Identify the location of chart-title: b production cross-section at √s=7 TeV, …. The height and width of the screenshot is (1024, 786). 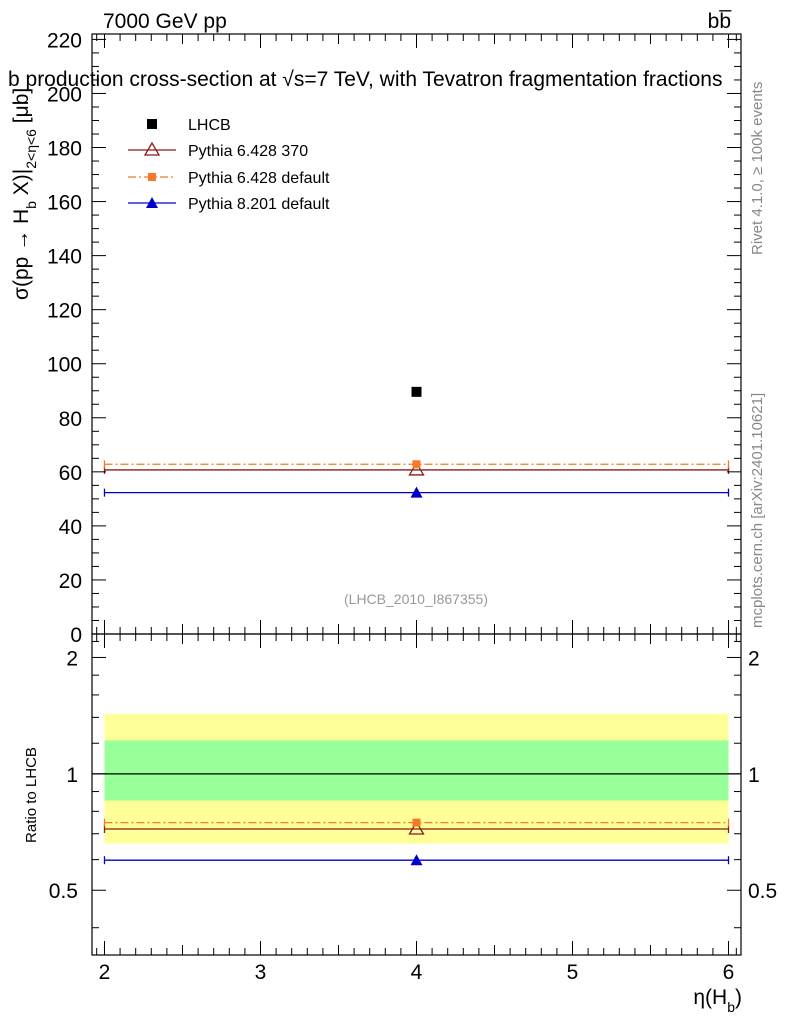
(365, 79).